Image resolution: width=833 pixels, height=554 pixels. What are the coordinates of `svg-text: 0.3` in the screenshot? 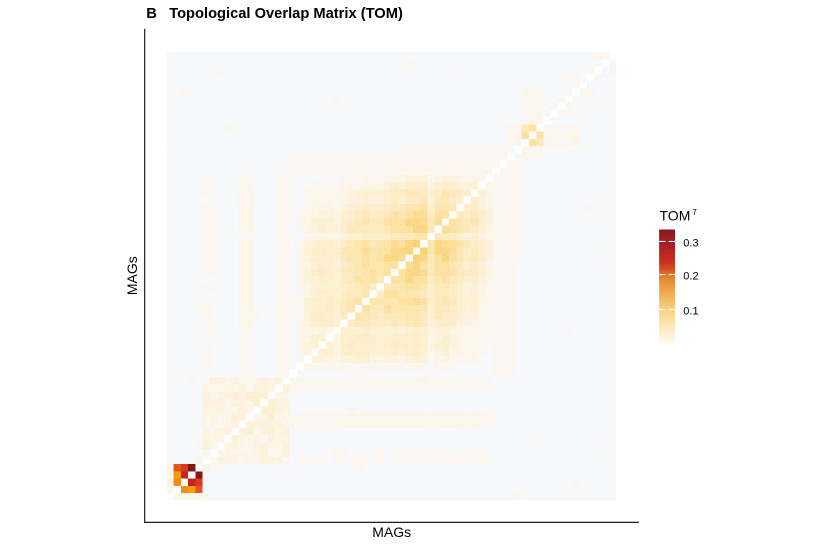 It's located at (690, 243).